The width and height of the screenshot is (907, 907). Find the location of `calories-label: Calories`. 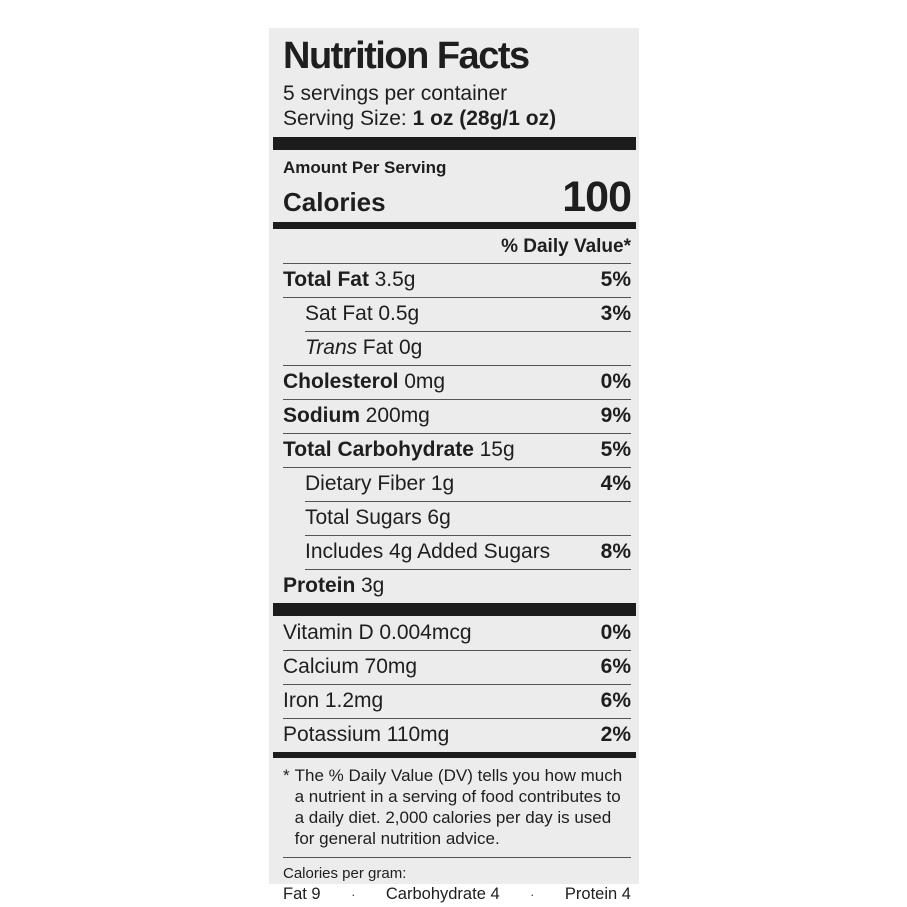

calories-label: Calories is located at coordinates (334, 201).